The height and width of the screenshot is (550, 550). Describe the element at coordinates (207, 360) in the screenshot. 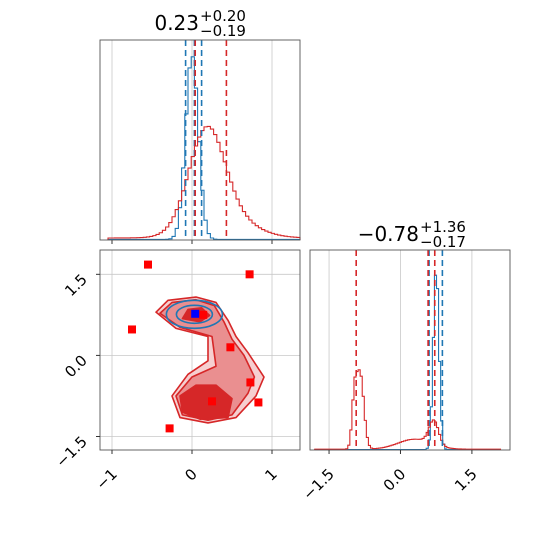

I see `contour-middle` at that location.